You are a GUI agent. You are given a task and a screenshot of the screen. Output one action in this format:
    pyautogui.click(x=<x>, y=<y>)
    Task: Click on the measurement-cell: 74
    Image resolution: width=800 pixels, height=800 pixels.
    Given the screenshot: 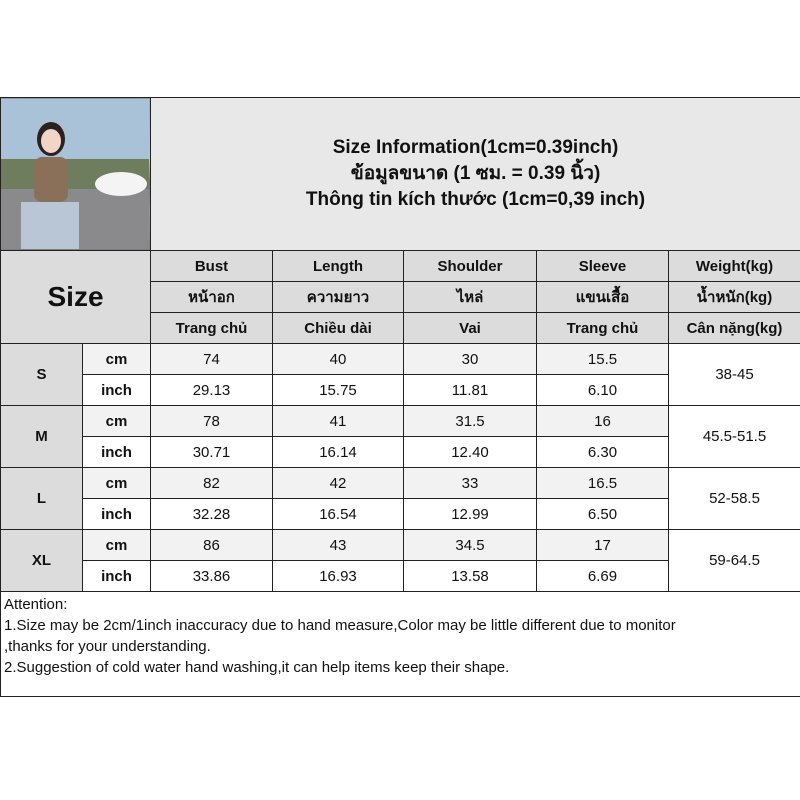 What is the action you would take?
    pyautogui.click(x=211, y=359)
    